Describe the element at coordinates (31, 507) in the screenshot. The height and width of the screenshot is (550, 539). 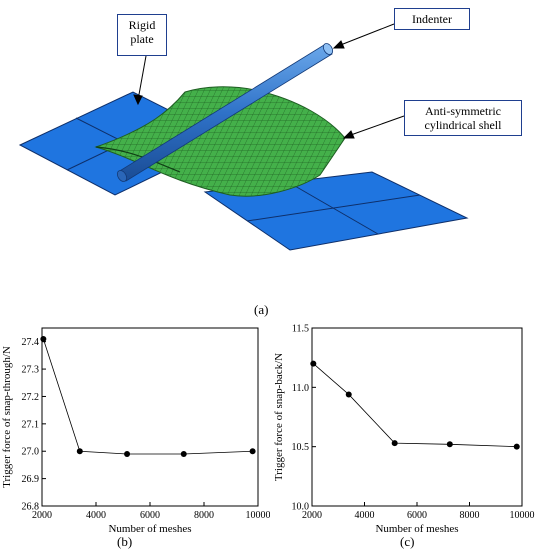
I see `y-tick-label: 26.8` at that location.